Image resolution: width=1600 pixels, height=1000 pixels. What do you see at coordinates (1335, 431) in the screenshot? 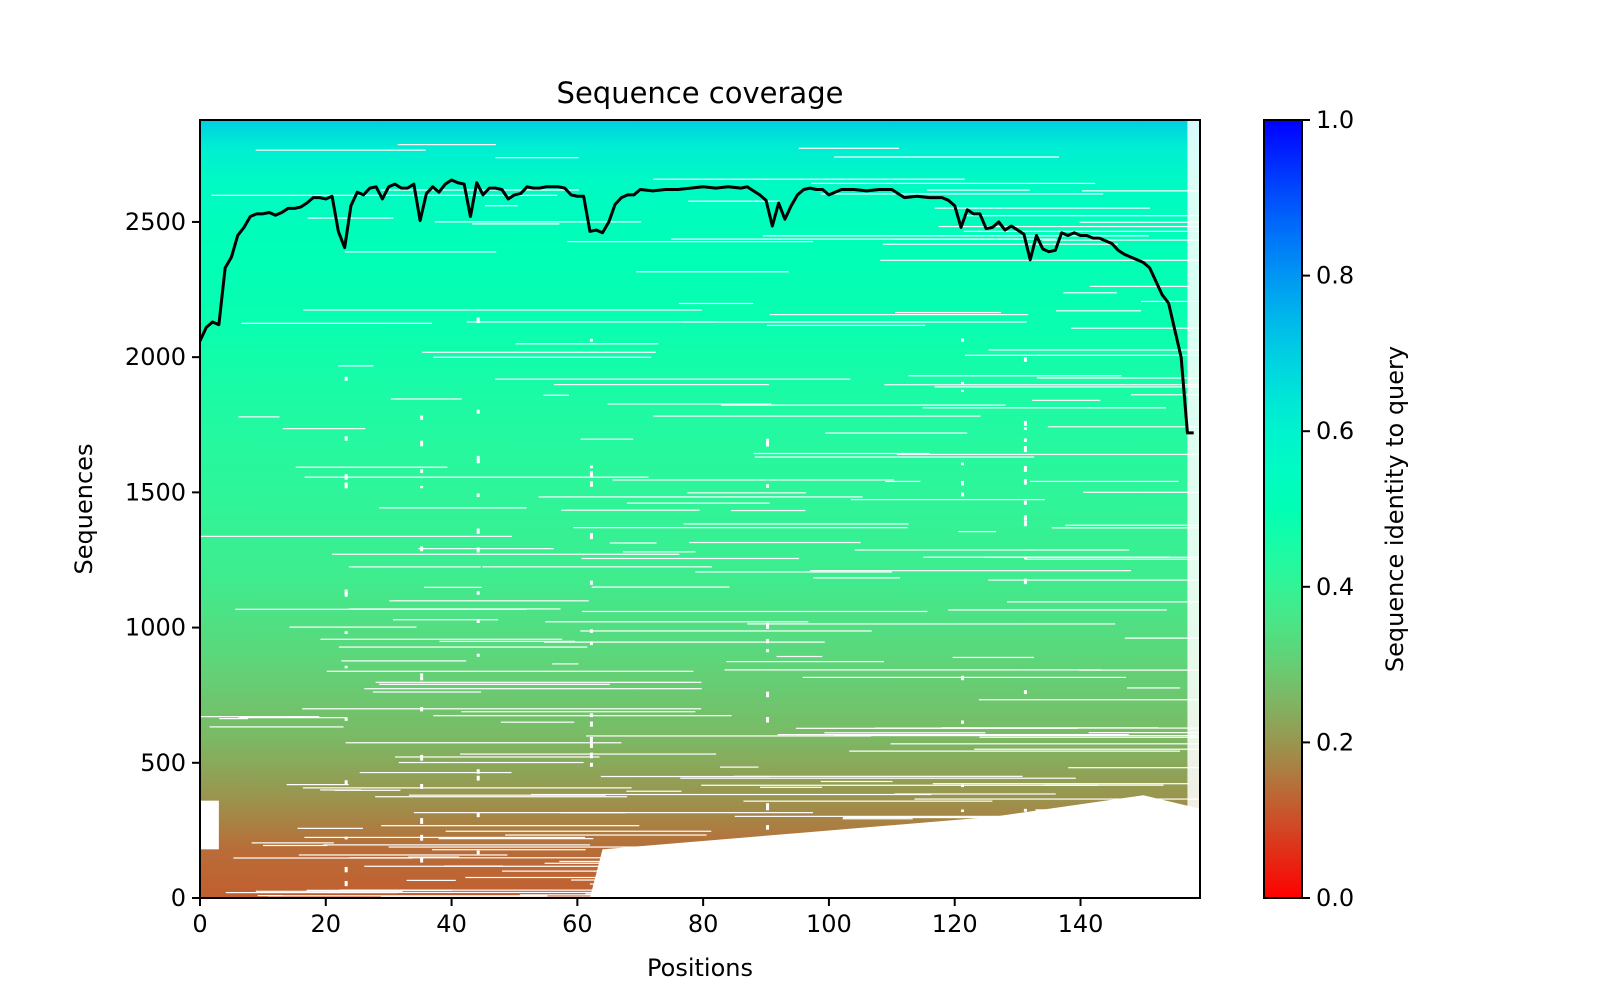
I see `colorbar-tick-label: 0.6` at bounding box center [1335, 431].